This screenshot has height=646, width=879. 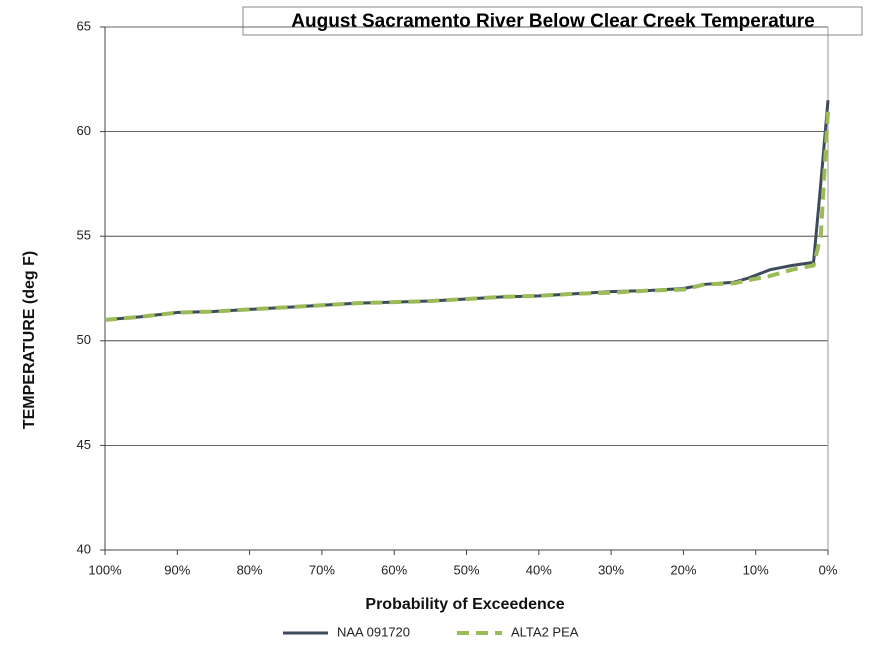 I want to click on x-tick-label: 30%, so click(x=611, y=569).